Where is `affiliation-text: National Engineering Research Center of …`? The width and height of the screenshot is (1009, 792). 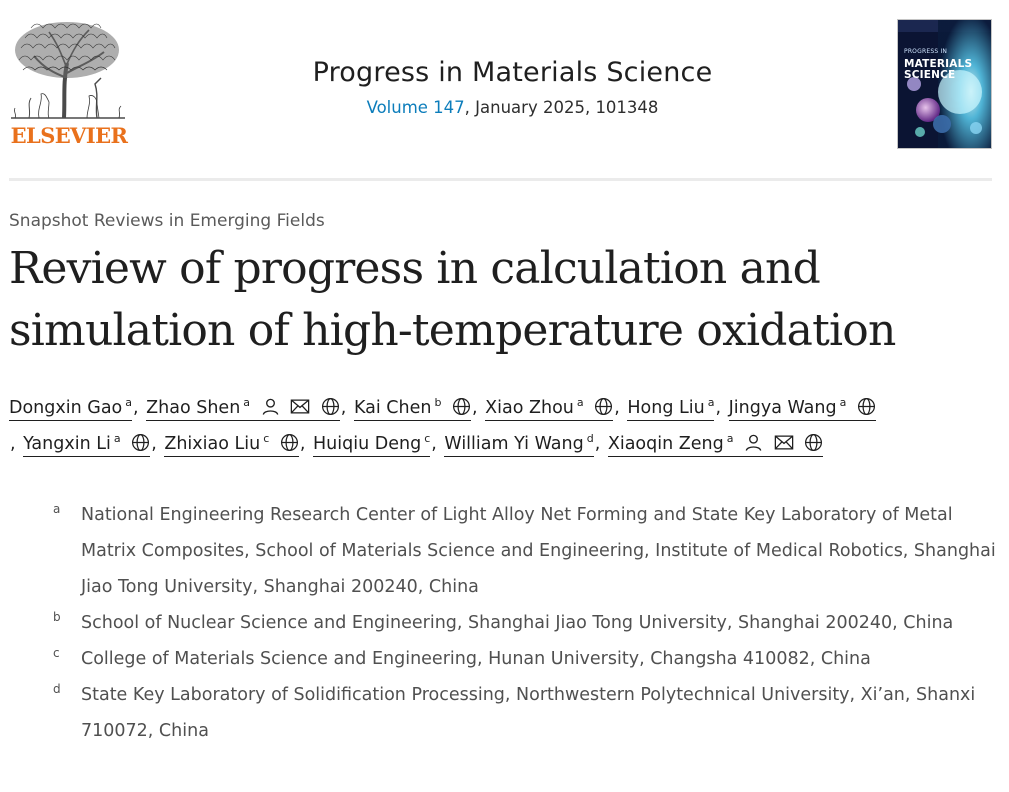 affiliation-text: National Engineering Research Center of … is located at coordinates (538, 551).